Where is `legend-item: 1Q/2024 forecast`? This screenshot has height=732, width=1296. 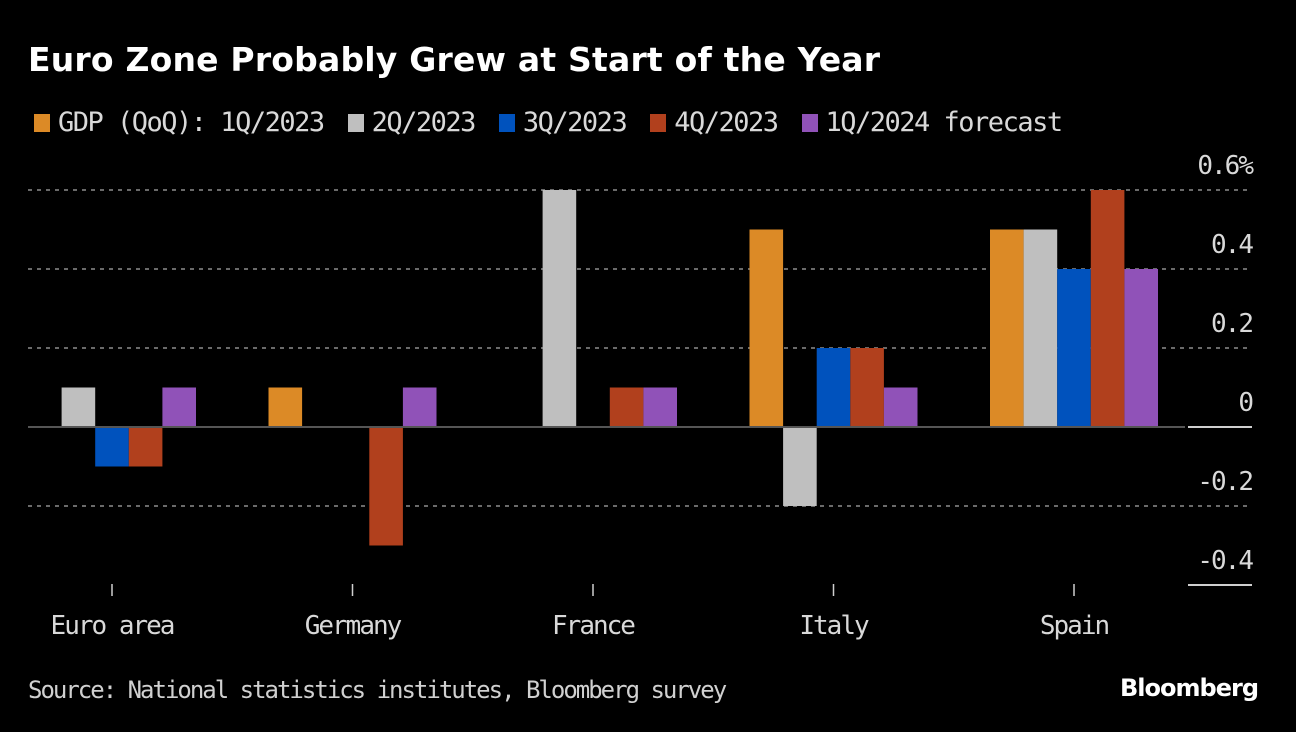
legend-item: 1Q/2024 forecast is located at coordinates (932, 122).